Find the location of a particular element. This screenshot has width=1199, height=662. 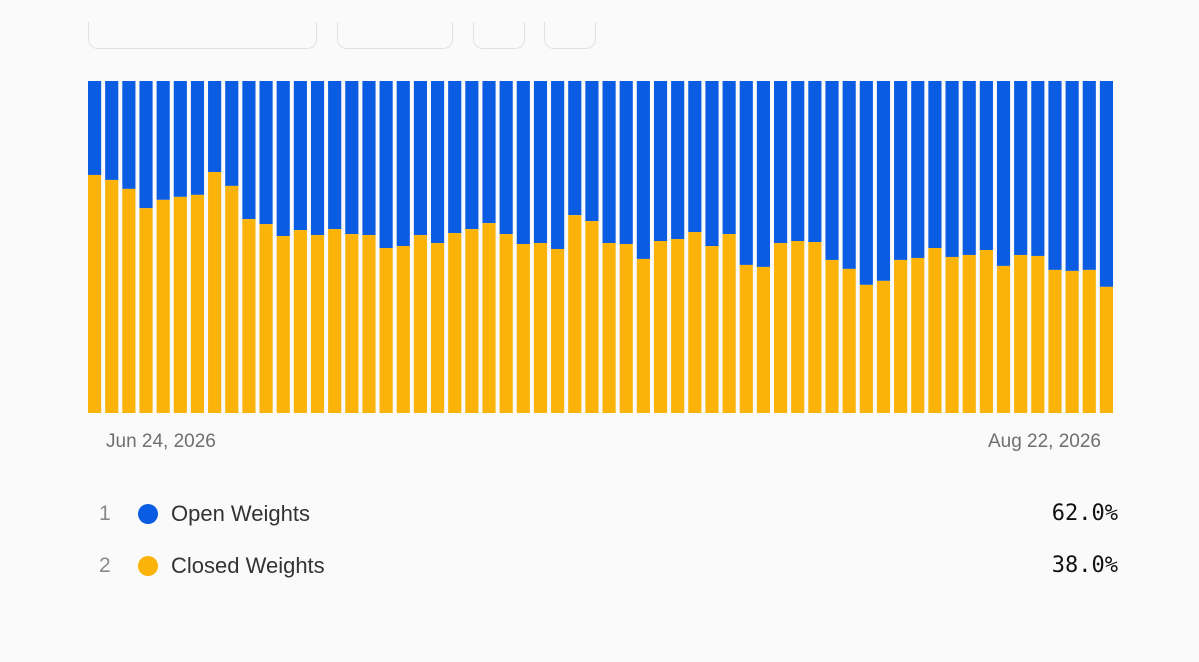

granularity-dropdown is located at coordinates (395, 35).